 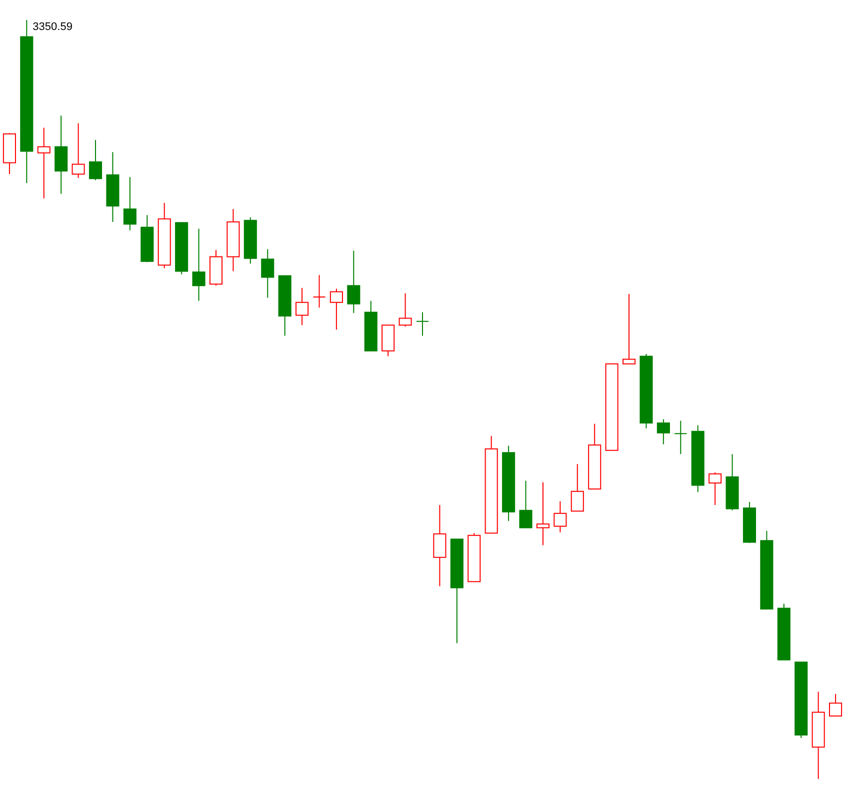 What do you see at coordinates (52, 27) in the screenshot?
I see `annotation: 3350.59` at bounding box center [52, 27].